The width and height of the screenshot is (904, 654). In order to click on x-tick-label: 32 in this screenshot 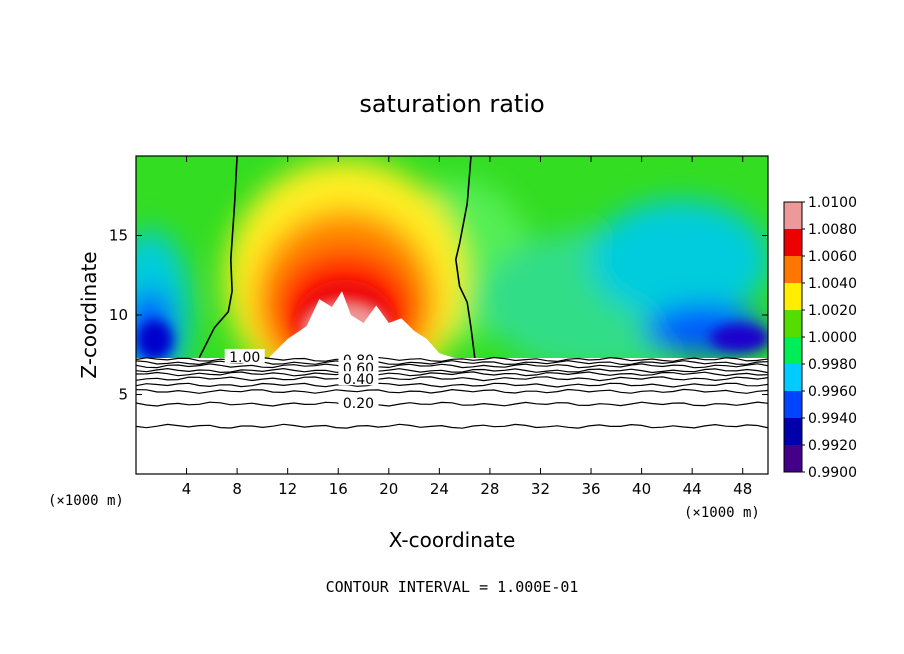, I will do `click(540, 489)`.